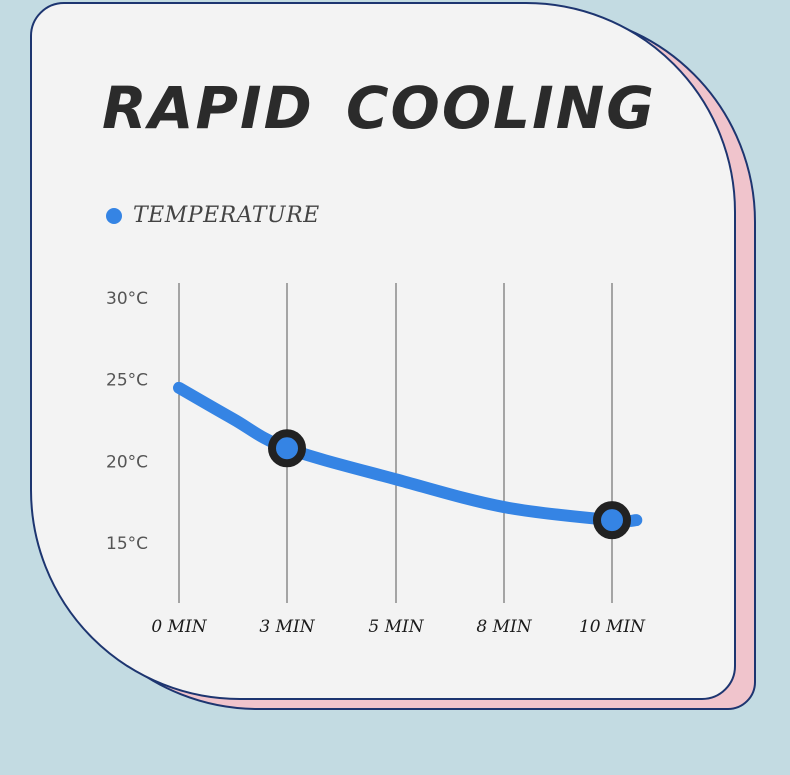  I want to click on page-title: RAPID COOLING, so click(379, 108).